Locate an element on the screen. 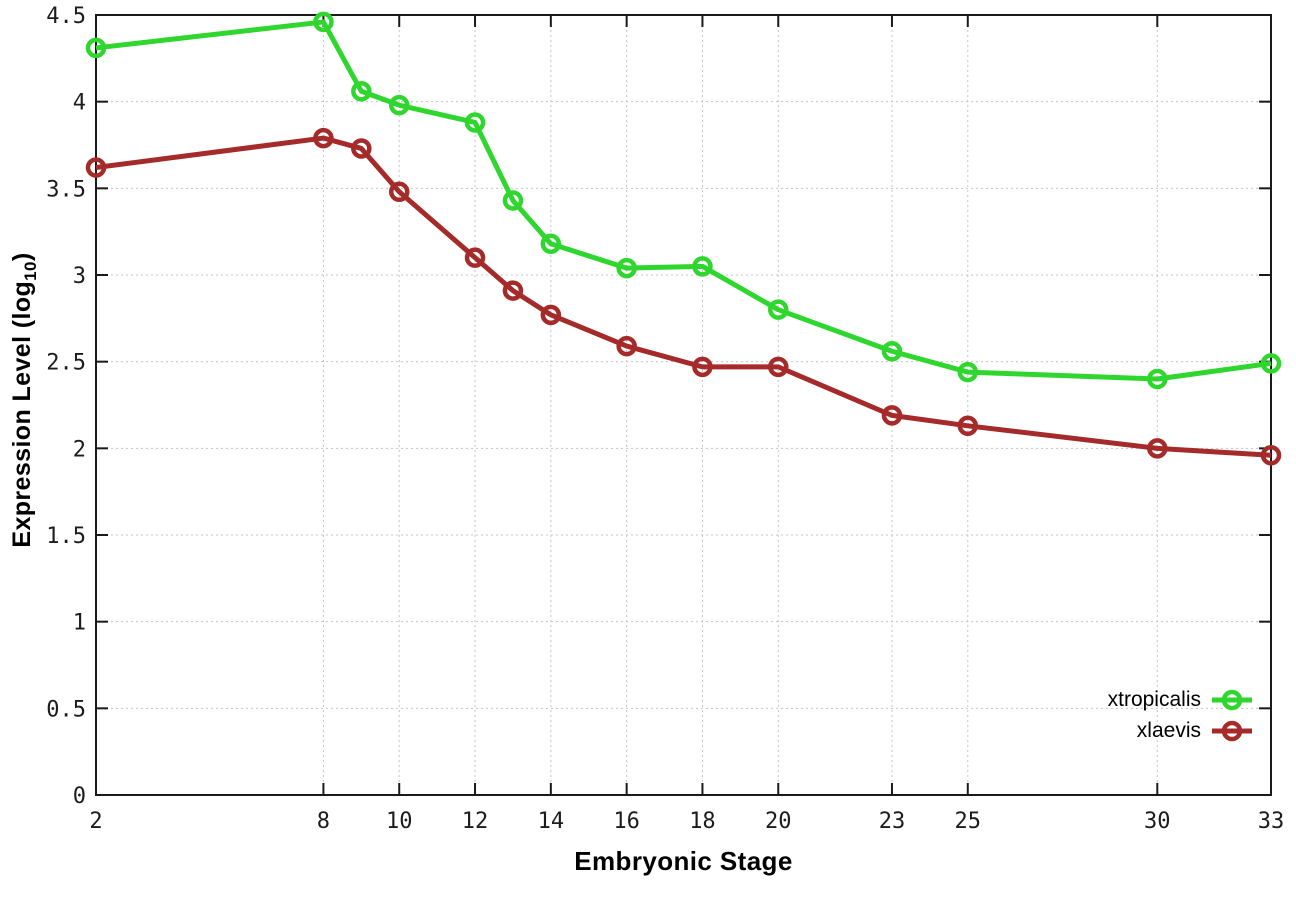 Image resolution: width=1296 pixels, height=907 pixels. x-tick-label: 12 is located at coordinates (475, 821).